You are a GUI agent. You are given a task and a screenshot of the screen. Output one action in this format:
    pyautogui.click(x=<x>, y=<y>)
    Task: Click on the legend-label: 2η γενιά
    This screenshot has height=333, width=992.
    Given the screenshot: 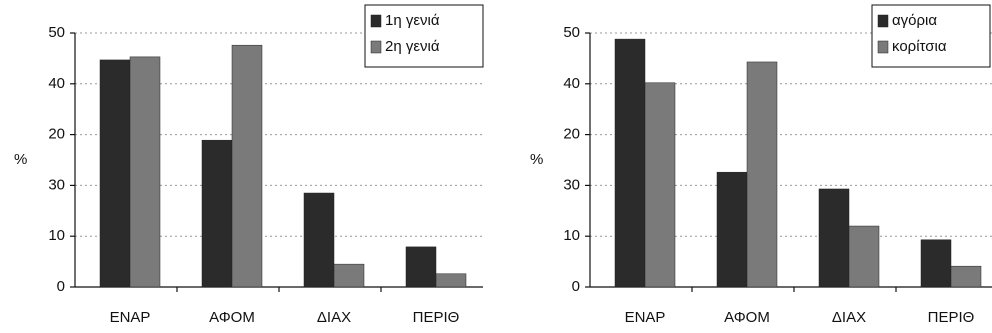 What is the action you would take?
    pyautogui.click(x=412, y=46)
    